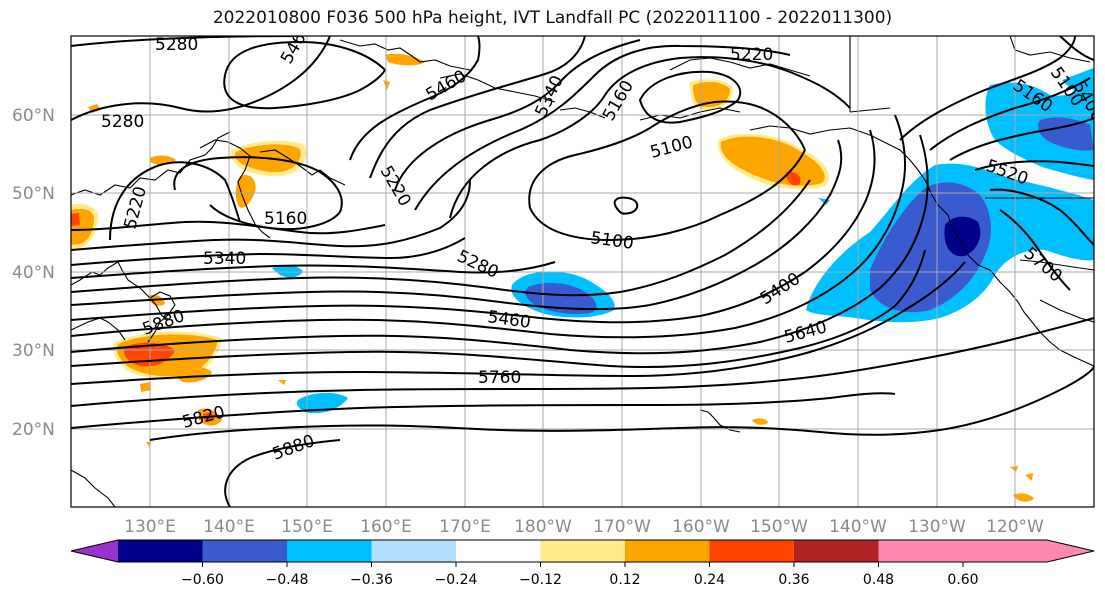  What do you see at coordinates (962, 580) in the screenshot?
I see `colorbar-tick-label: 0.60` at bounding box center [962, 580].